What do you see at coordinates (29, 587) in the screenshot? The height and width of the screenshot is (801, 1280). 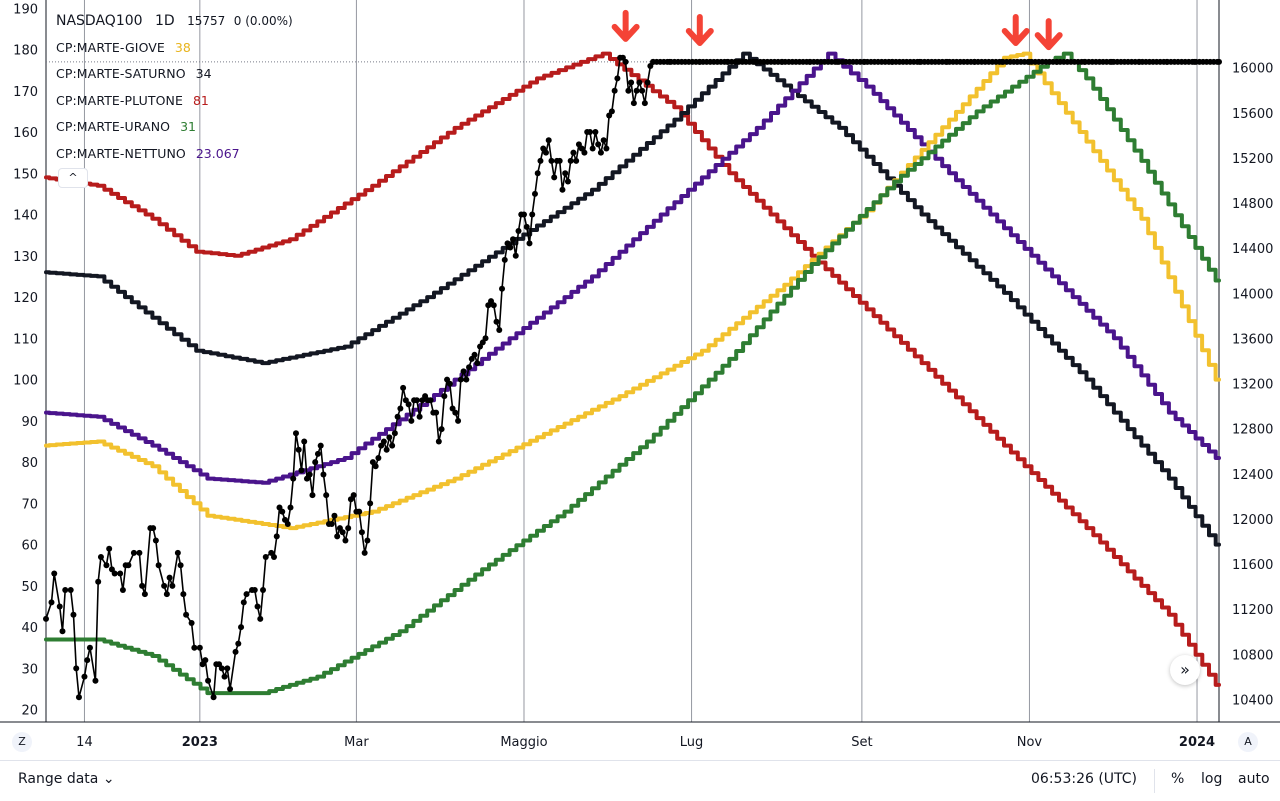 I see `left-tick-label: 50` at bounding box center [29, 587].